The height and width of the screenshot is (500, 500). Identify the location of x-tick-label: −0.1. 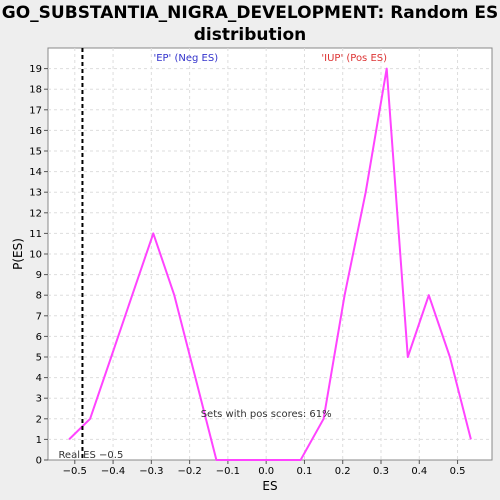
(228, 471).